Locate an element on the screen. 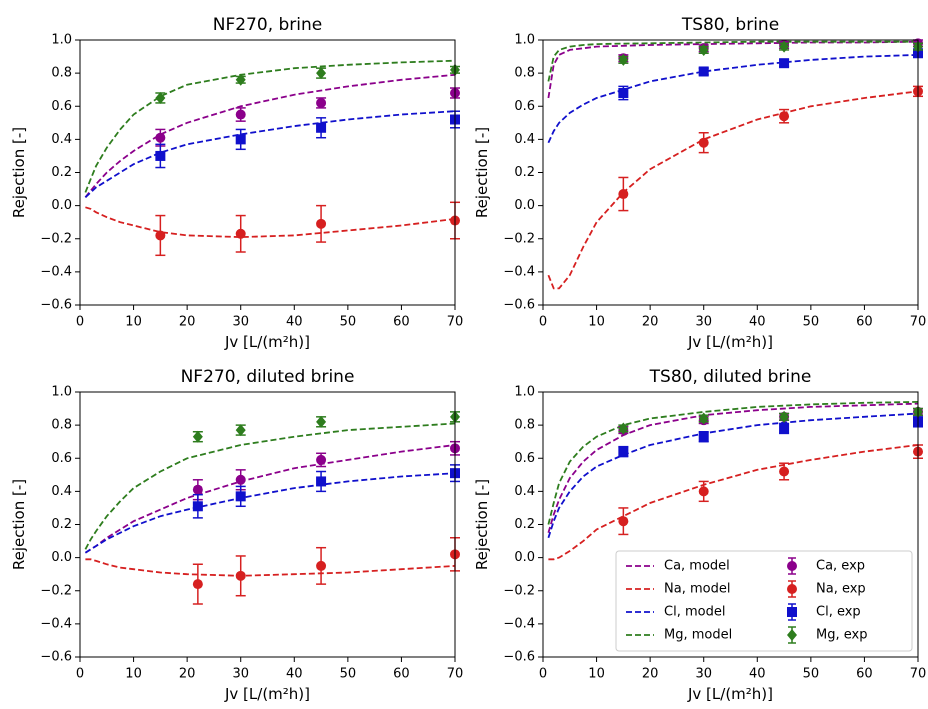  y-tick-label: −0.6 is located at coordinates (519, 657).